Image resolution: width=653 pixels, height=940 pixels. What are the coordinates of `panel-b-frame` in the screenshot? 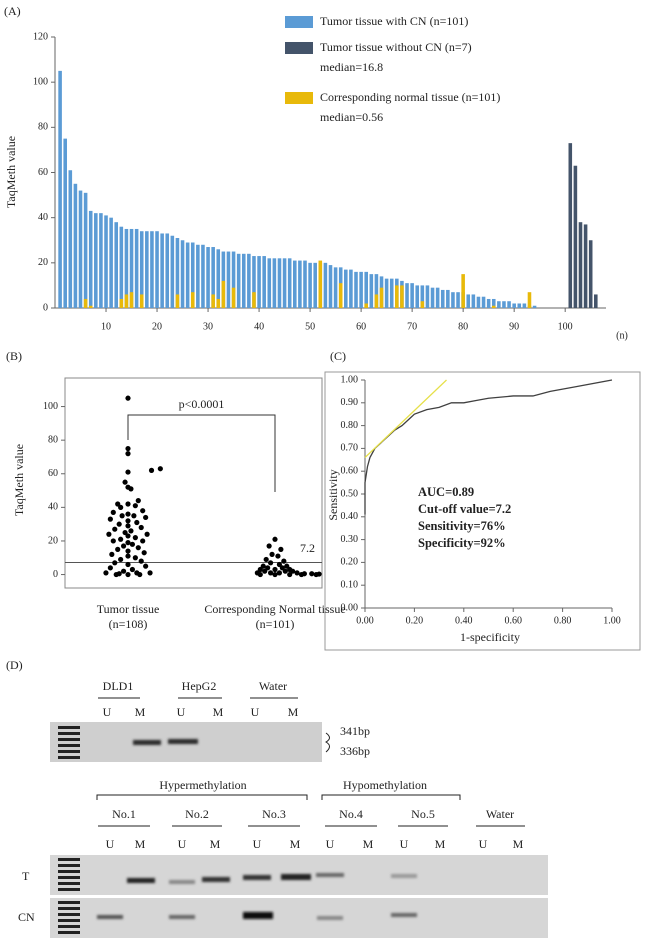 It's located at (193, 483).